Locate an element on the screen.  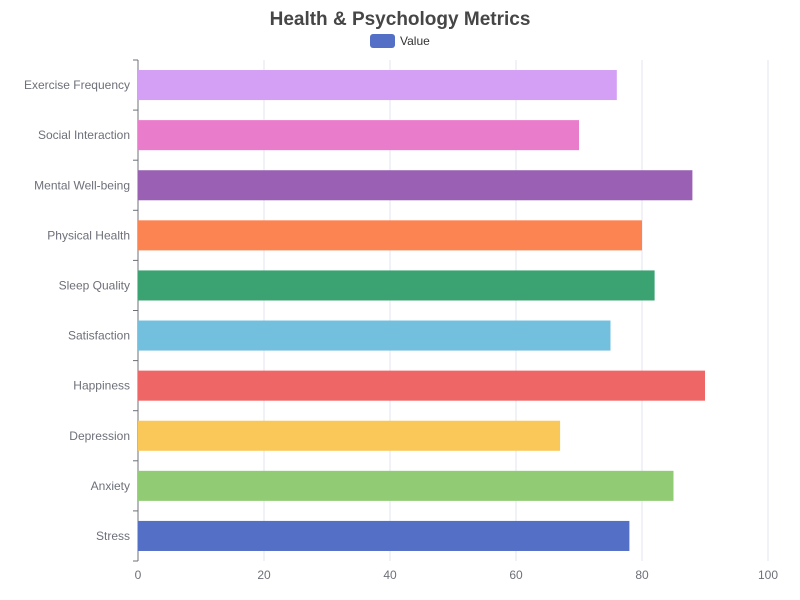
bar-mental-well-being is located at coordinates (415, 185).